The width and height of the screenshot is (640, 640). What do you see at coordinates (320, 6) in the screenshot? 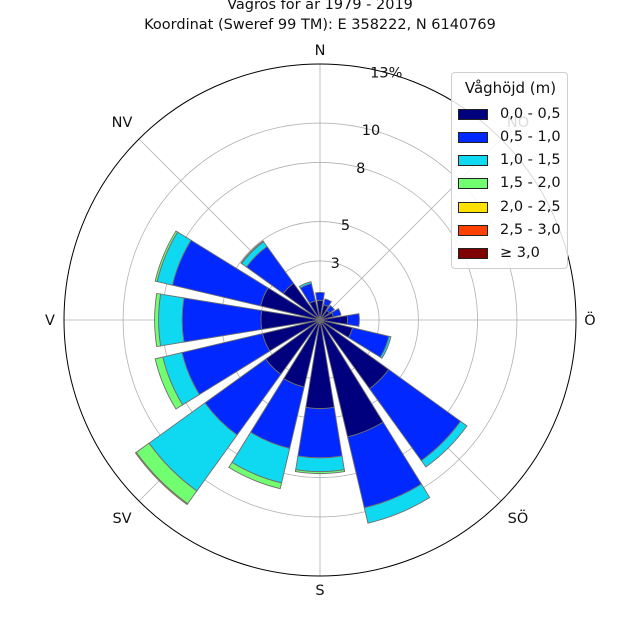
I see `chart-title: Vågros för år 1979 - 2019` at bounding box center [320, 6].